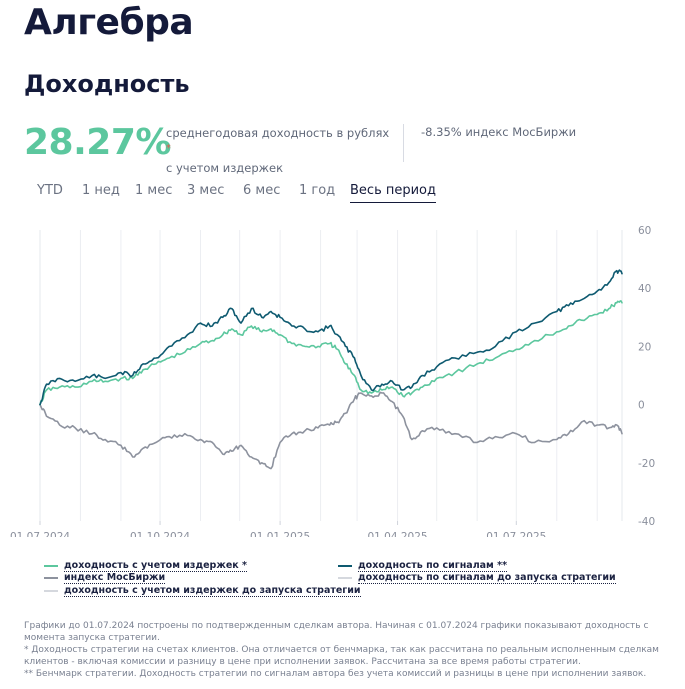  Describe the element at coordinates (397, 534) in the screenshot. I see `x-tick-label-3: 01.04.2025` at that location.